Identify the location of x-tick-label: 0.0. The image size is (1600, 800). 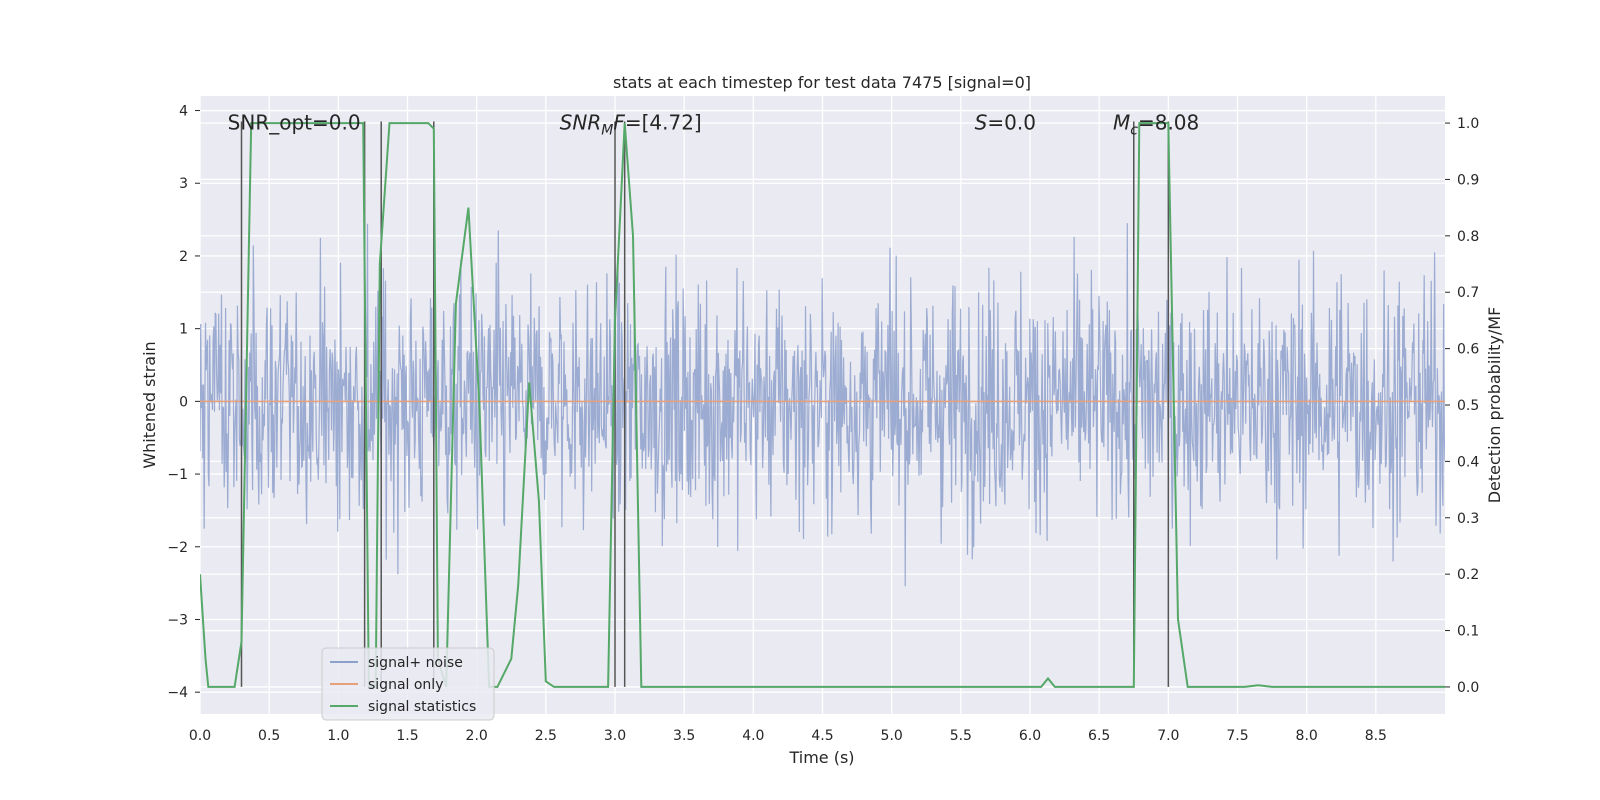
(200, 736).